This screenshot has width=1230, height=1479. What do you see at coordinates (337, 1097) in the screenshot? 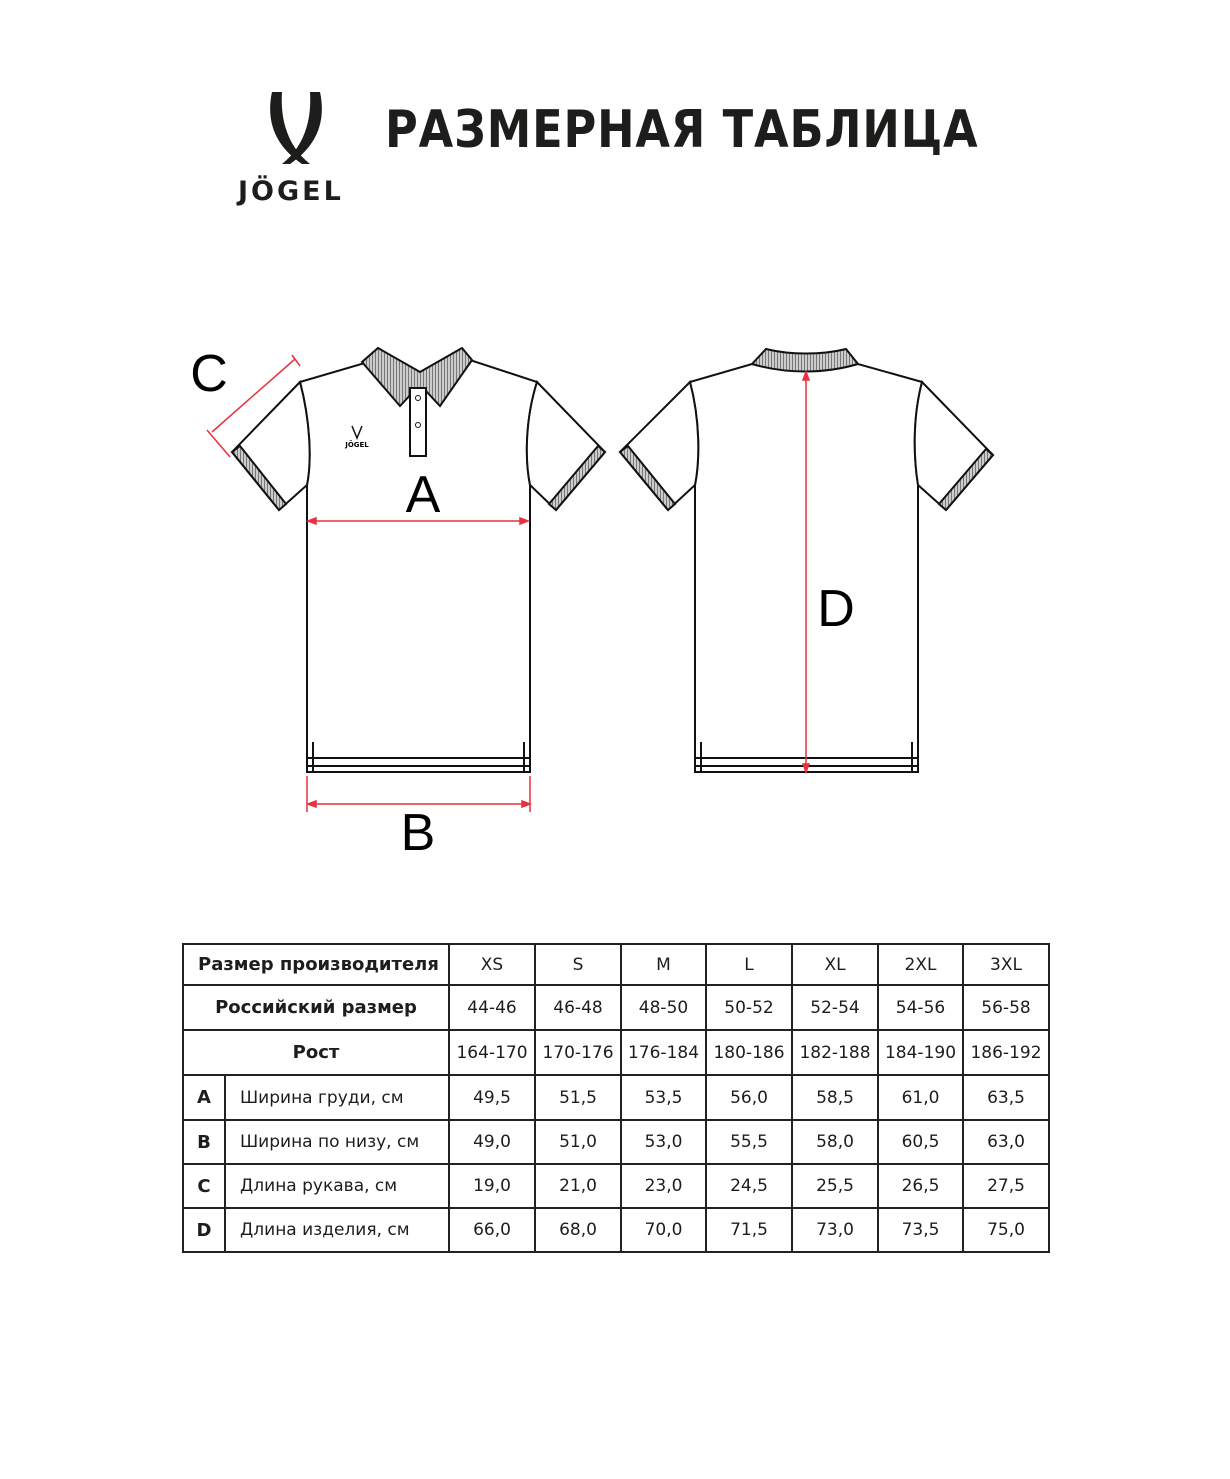
I see `measure-name: Ширина груди, см` at bounding box center [337, 1097].